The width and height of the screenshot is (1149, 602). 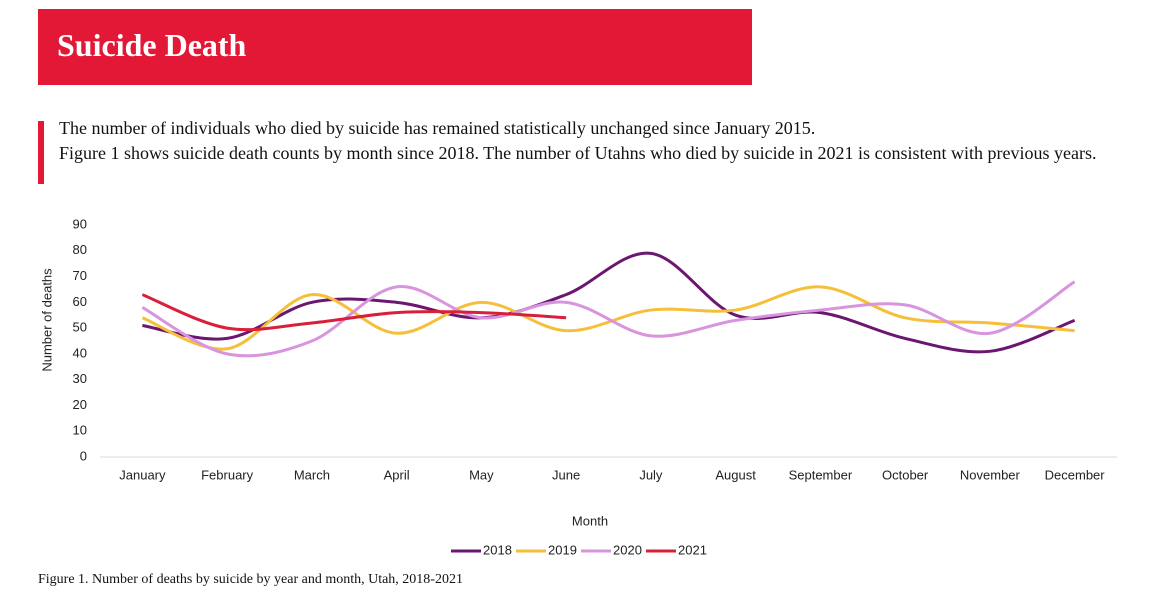 I want to click on y-tick-label: 20, so click(x=80, y=404).